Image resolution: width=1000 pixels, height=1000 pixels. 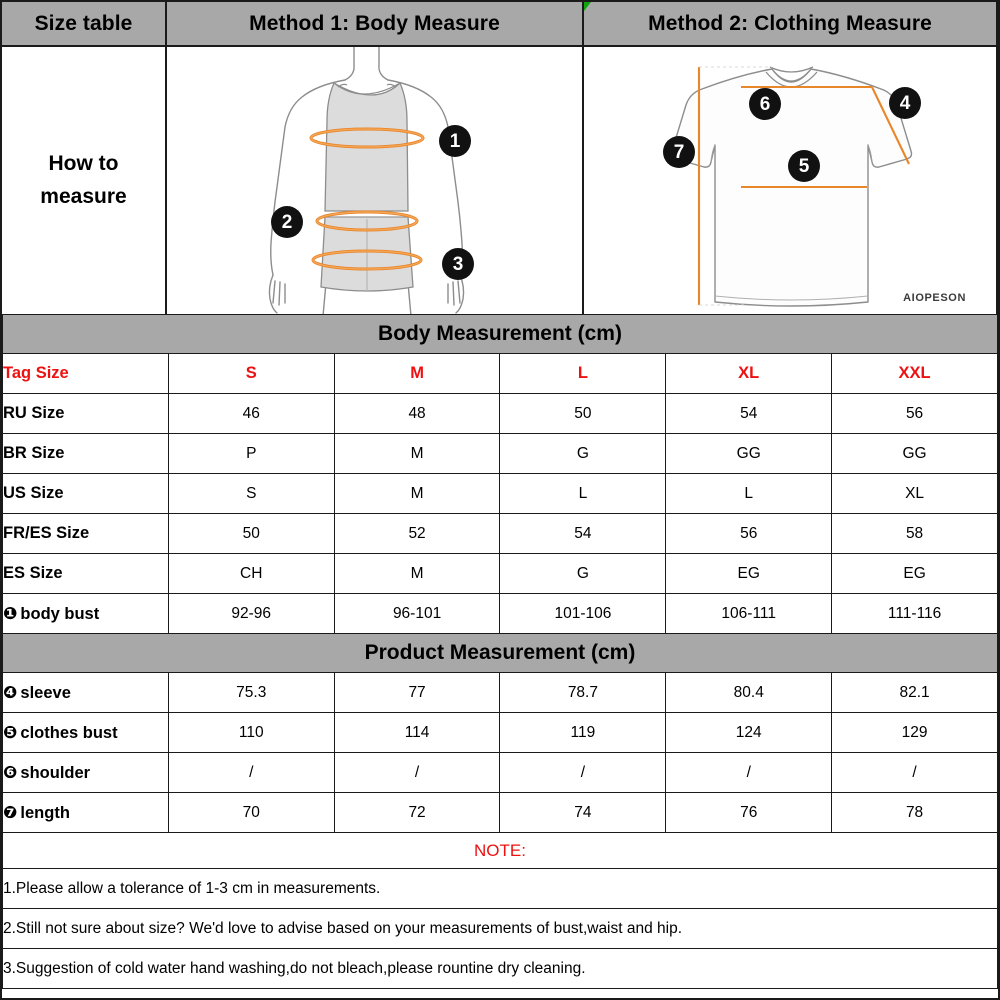 I want to click on cell-shoulder-xxl: /, so click(x=914, y=772).